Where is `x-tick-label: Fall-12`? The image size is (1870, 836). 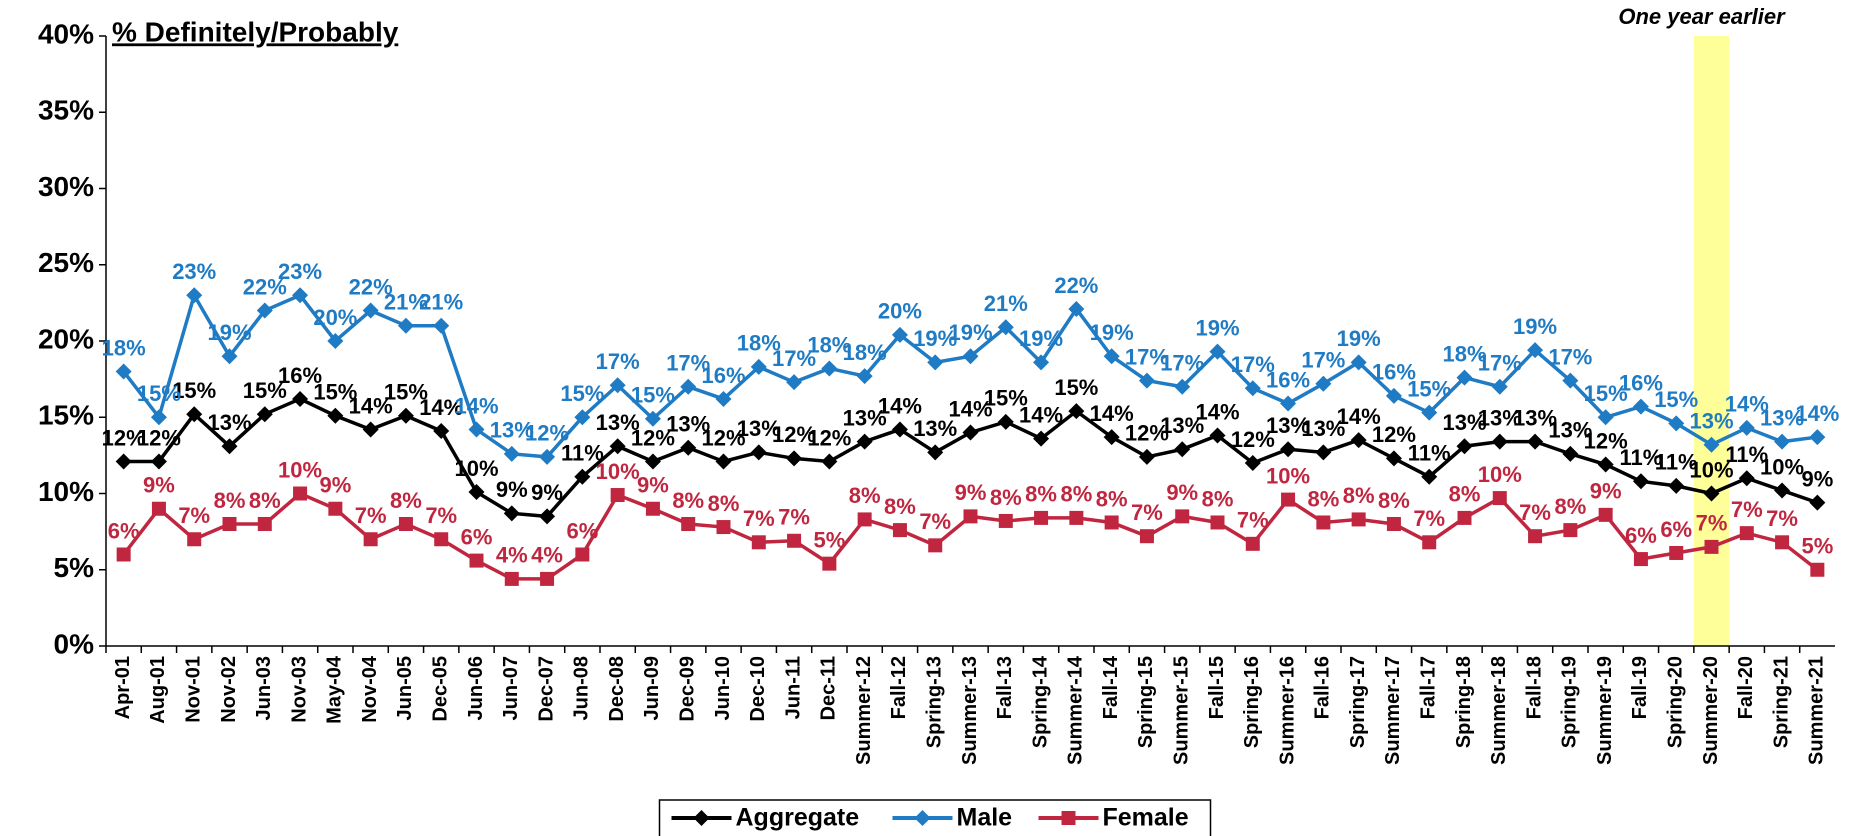 x-tick-label: Fall-12 is located at coordinates (899, 687).